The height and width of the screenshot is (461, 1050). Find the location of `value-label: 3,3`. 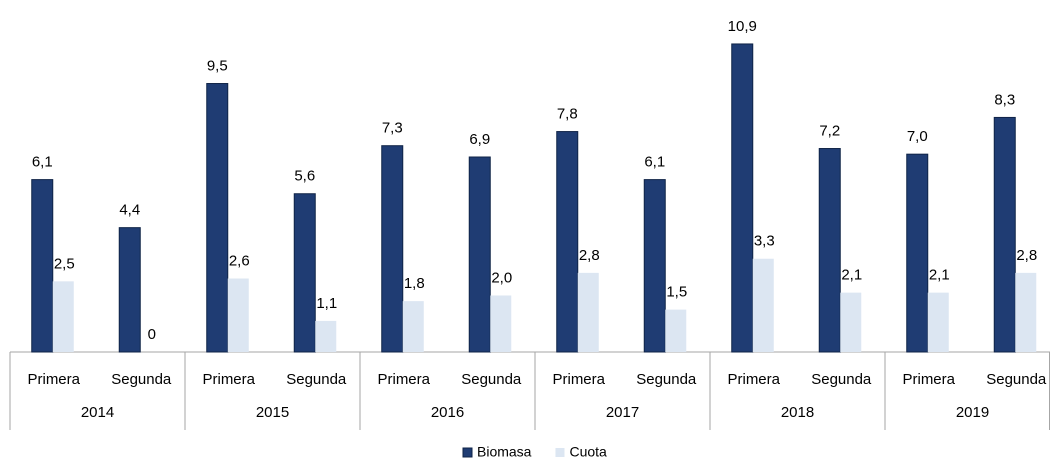

value-label: 3,3 is located at coordinates (764, 241).